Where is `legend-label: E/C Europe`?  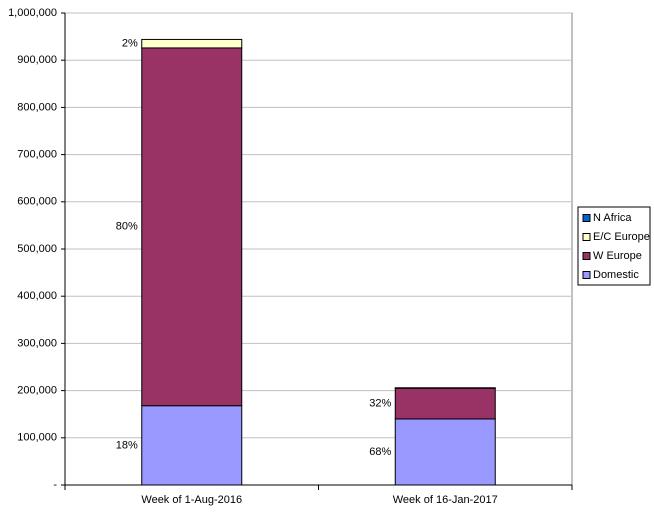
legend-label: E/C Europe is located at coordinates (621, 237).